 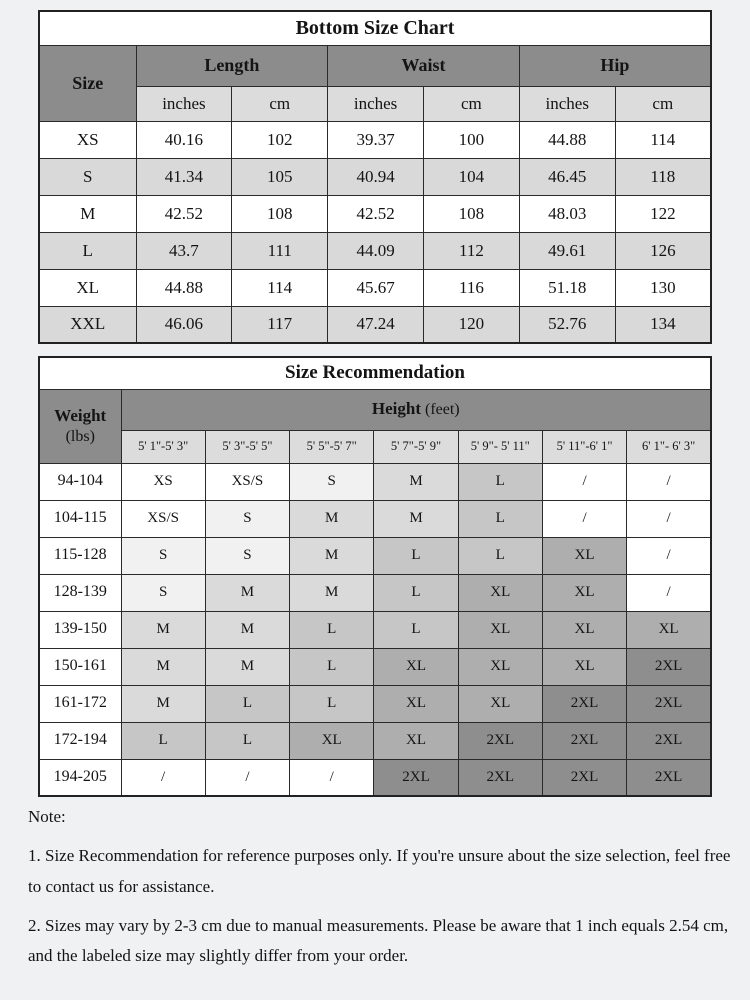 I want to click on value-cell: 122, so click(x=663, y=213).